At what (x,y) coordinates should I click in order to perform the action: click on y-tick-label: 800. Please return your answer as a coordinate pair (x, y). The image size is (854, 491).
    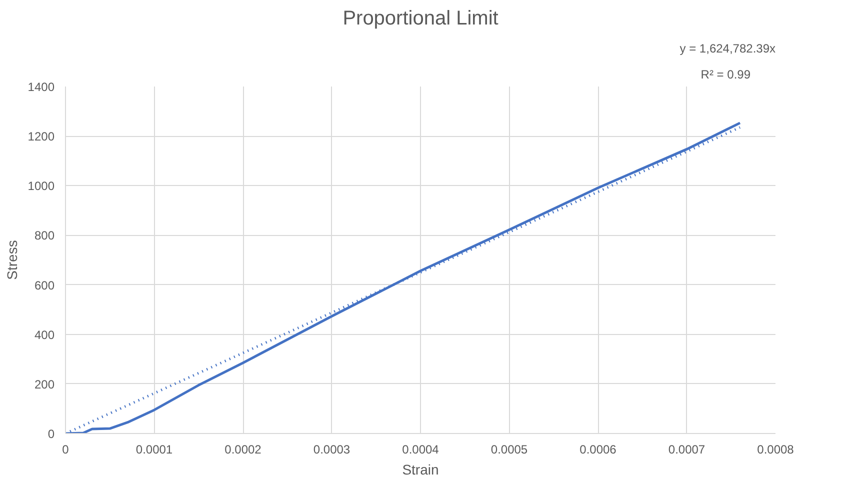
    Looking at the image, I should click on (44, 235).